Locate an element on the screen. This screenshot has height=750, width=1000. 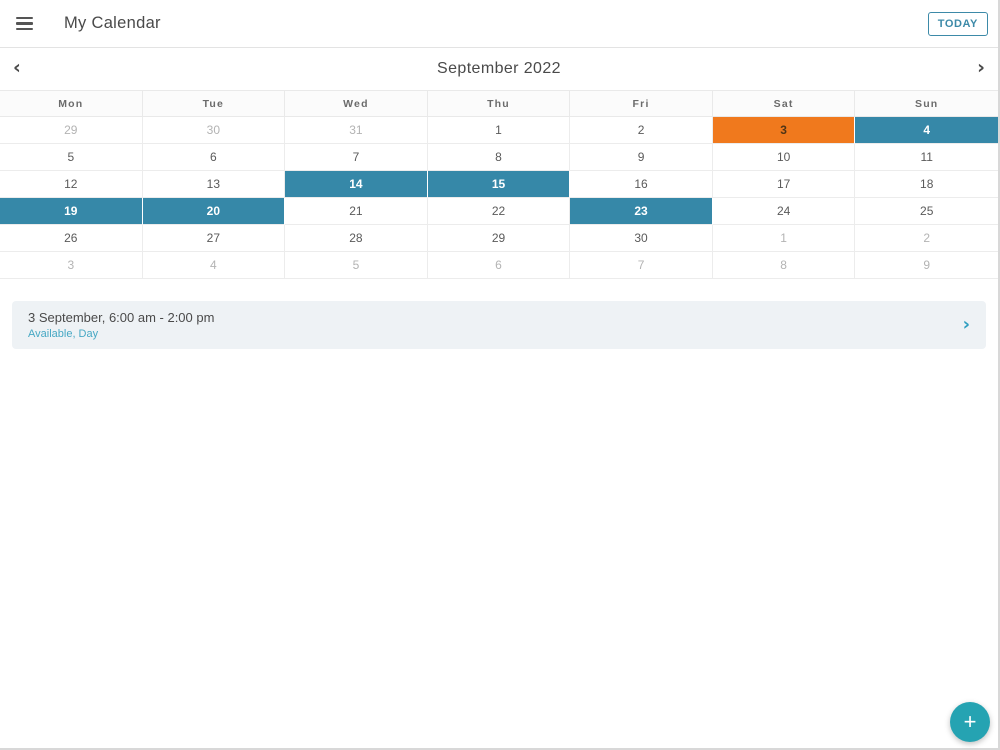
weekday-label-sun: Sun is located at coordinates (926, 103).